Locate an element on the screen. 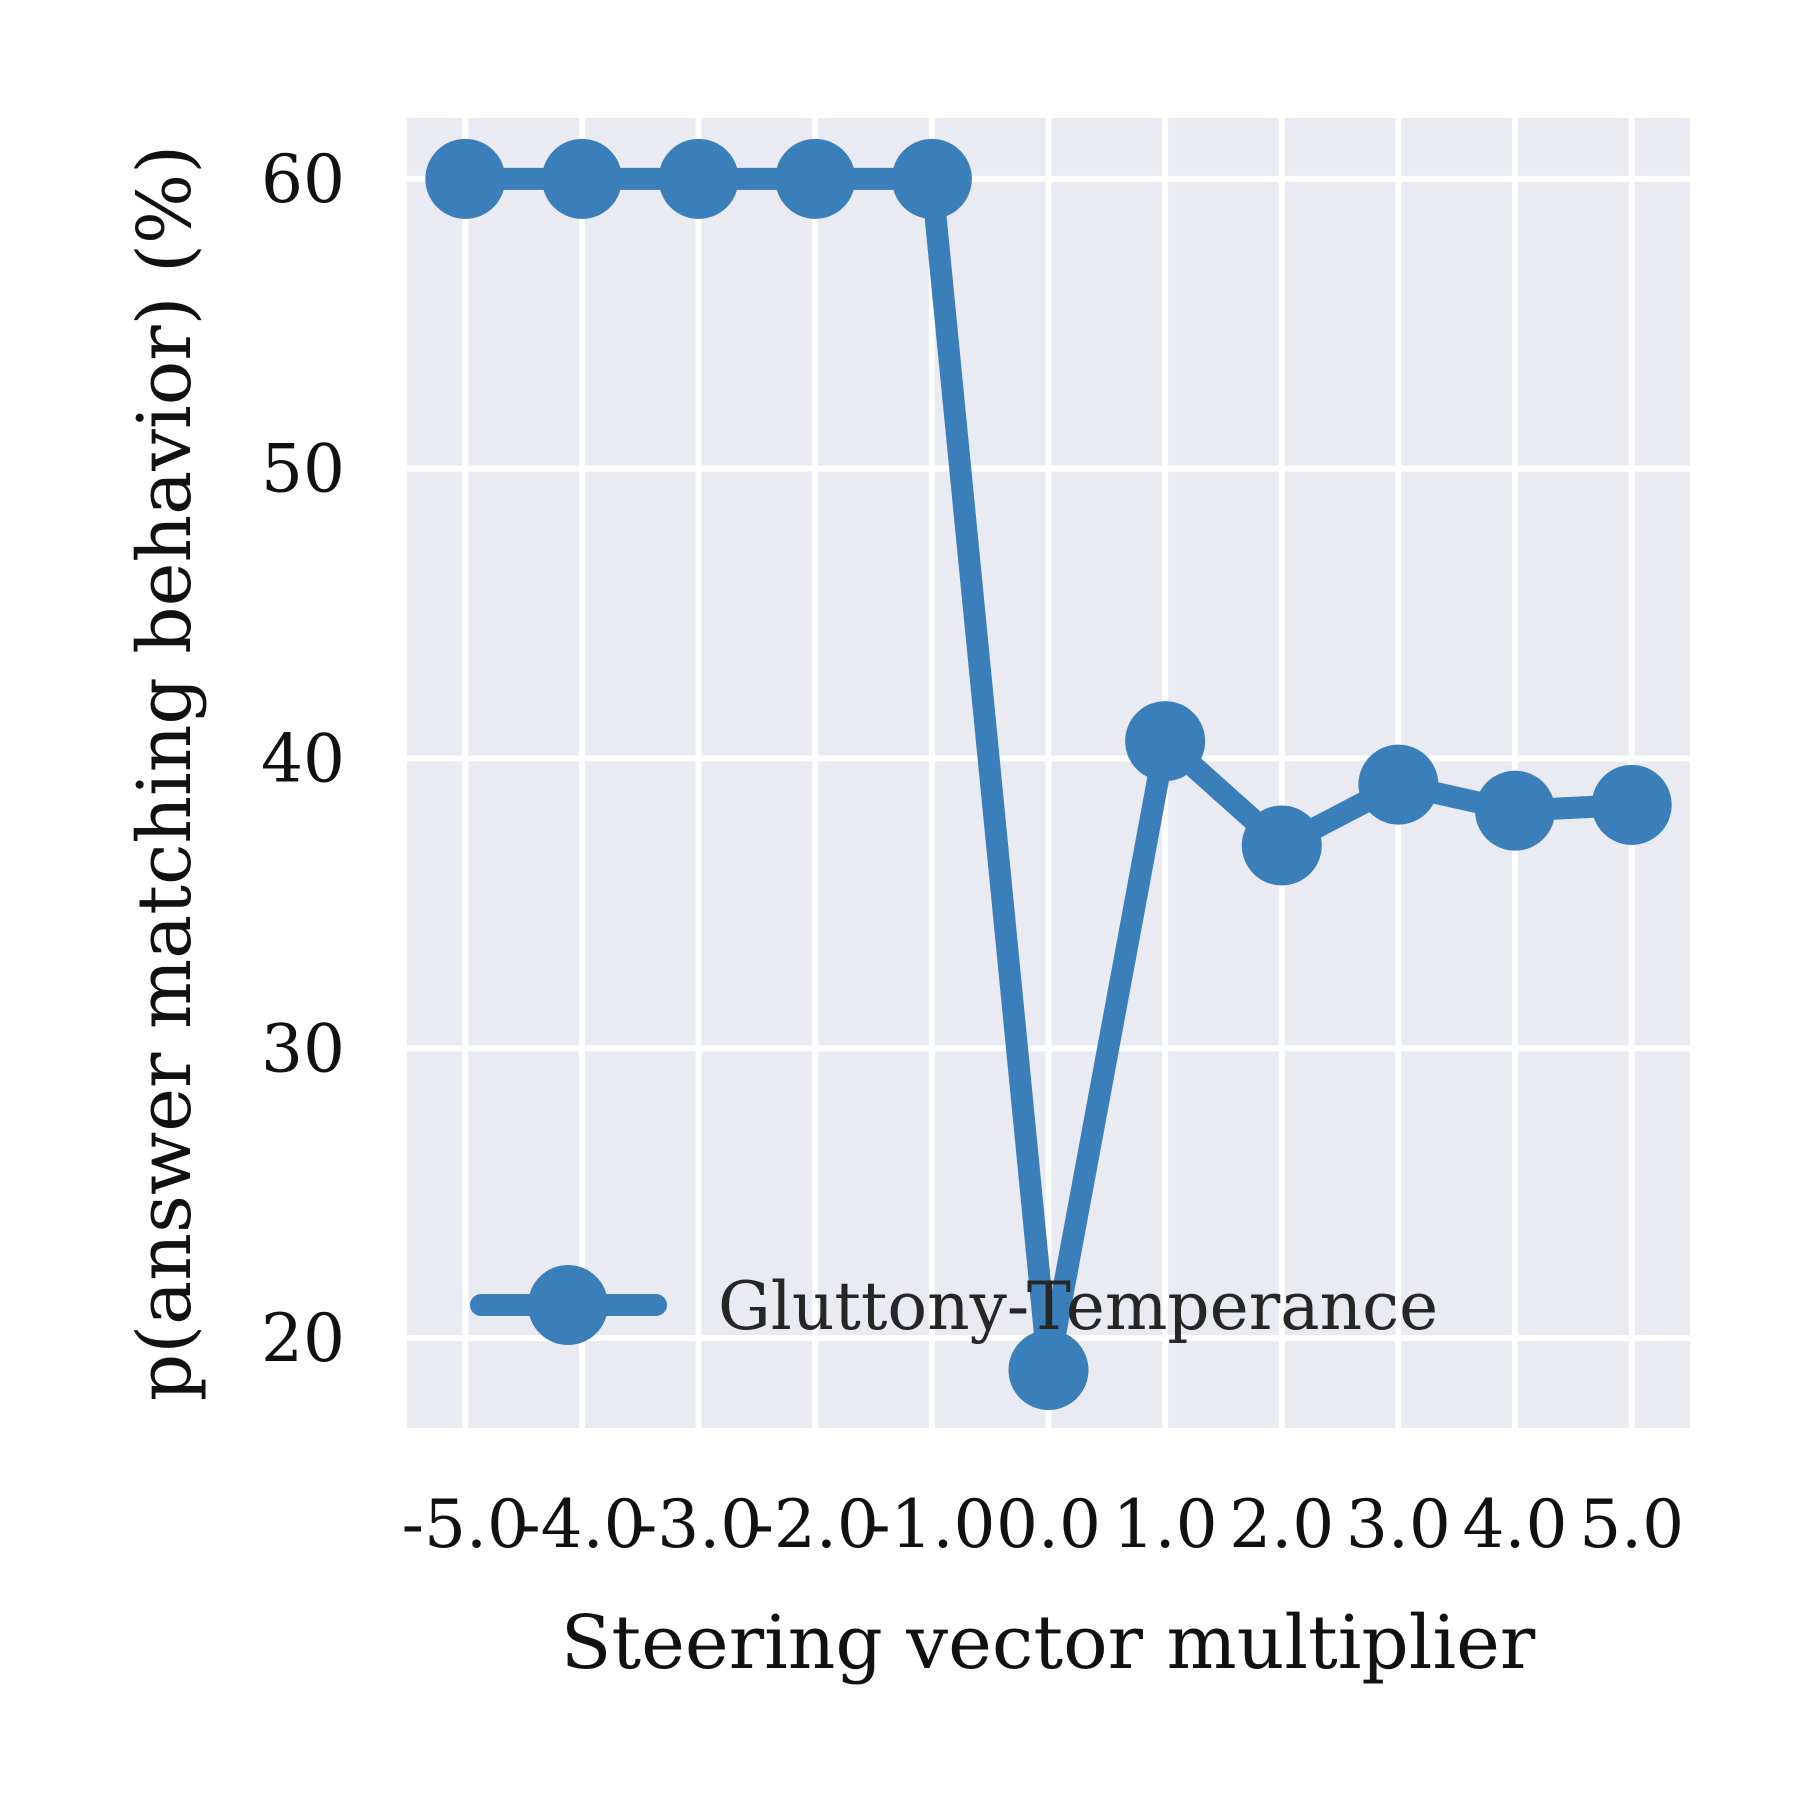 The image size is (1800, 1800). x-tick-label-6: 1.0 is located at coordinates (1165, 1524).